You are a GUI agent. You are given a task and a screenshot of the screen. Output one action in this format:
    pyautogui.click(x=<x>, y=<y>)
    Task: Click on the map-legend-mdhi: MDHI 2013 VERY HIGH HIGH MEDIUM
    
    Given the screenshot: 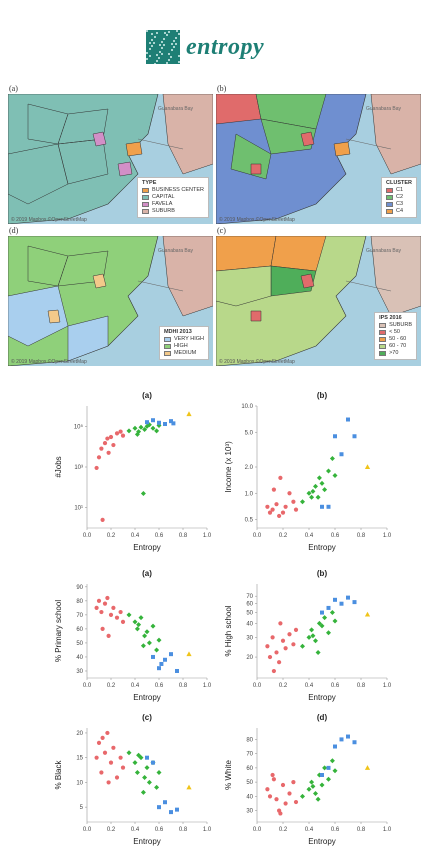 What is the action you would take?
    pyautogui.click(x=183, y=343)
    